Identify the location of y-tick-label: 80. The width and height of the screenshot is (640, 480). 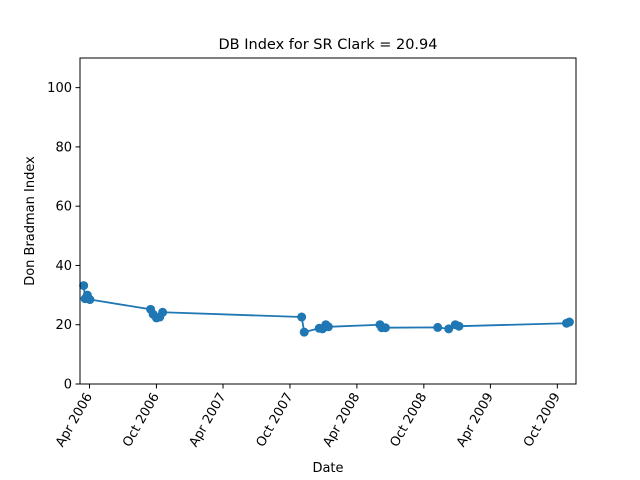
(63, 147).